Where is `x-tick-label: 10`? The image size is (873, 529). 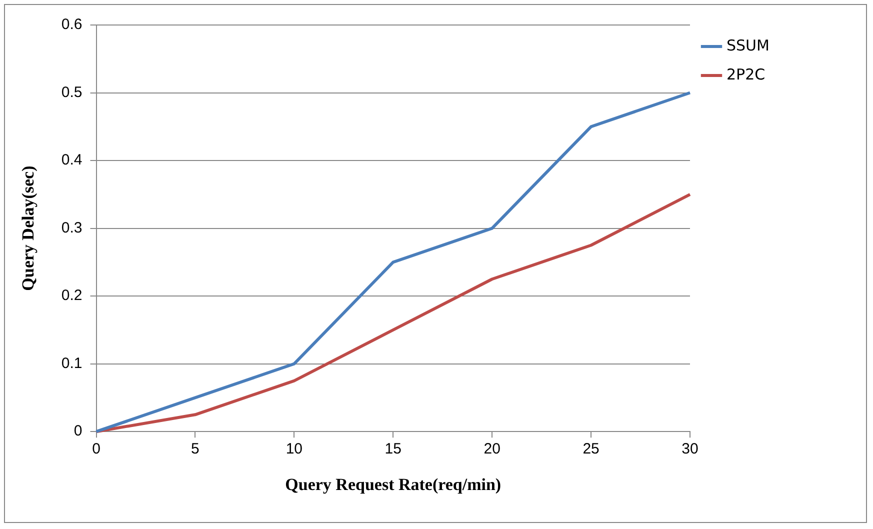
x-tick-label: 10 is located at coordinates (294, 449).